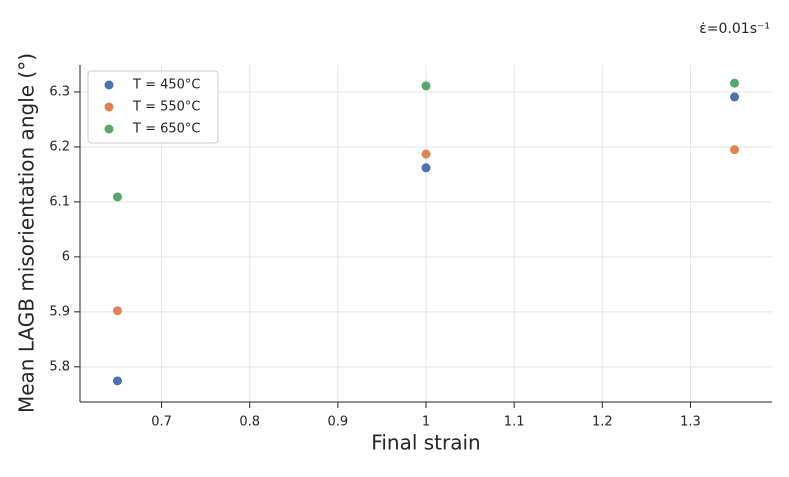 This screenshot has width=789, height=477. I want to click on y-tick-label: 5.8, so click(59, 366).